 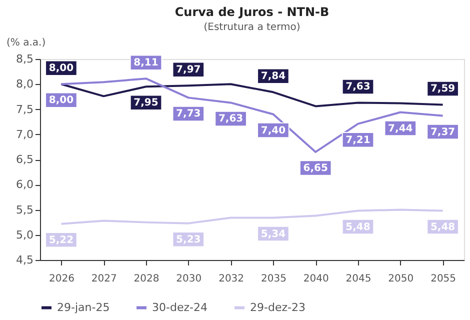 I want to click on y-tick-label: 6,5, so click(x=25, y=159).